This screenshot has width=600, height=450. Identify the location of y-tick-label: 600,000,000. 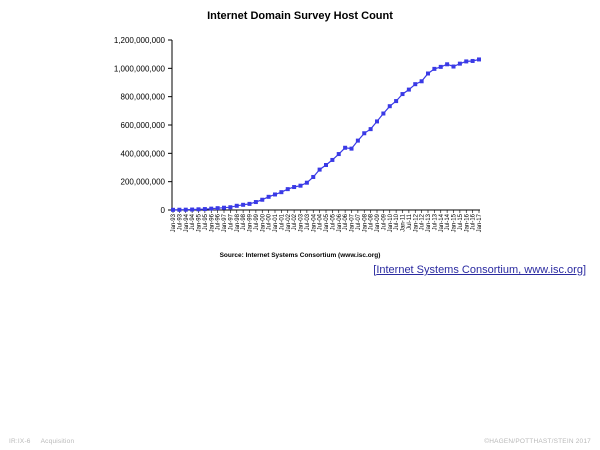
(143, 125).